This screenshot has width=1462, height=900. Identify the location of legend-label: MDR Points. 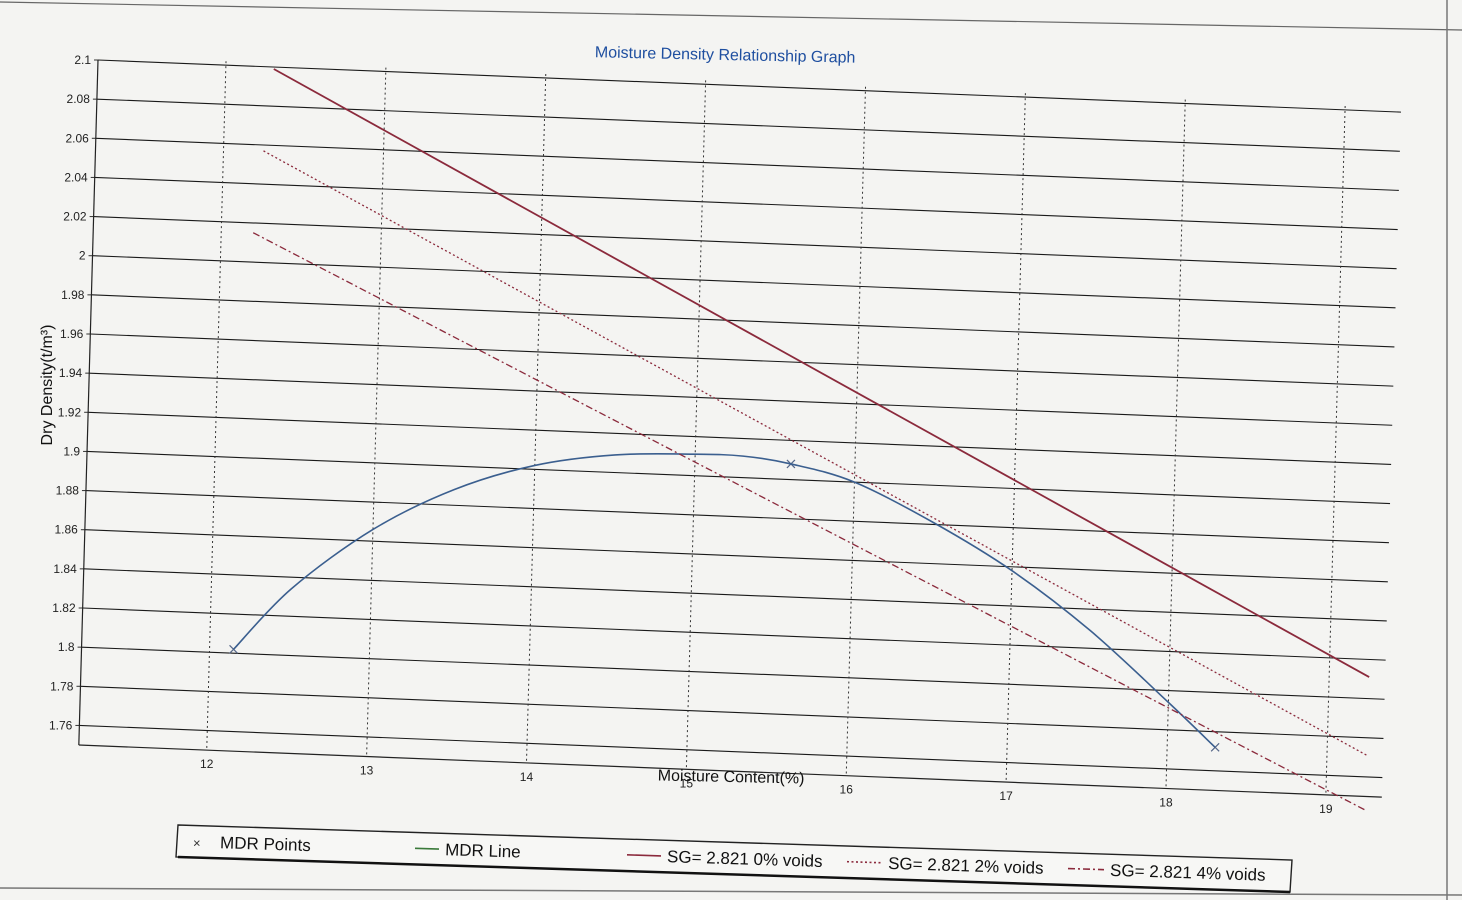
(265, 844).